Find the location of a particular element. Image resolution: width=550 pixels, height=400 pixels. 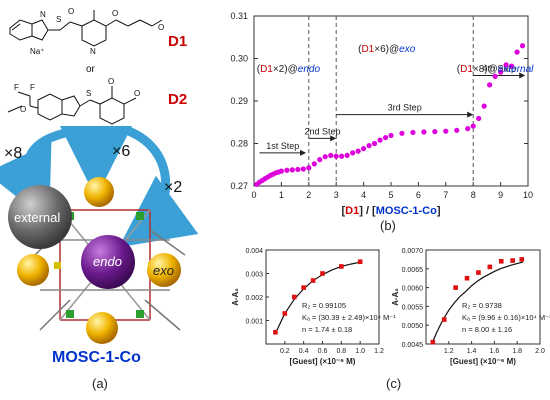

external-site-sphere is located at coordinates (40, 217).